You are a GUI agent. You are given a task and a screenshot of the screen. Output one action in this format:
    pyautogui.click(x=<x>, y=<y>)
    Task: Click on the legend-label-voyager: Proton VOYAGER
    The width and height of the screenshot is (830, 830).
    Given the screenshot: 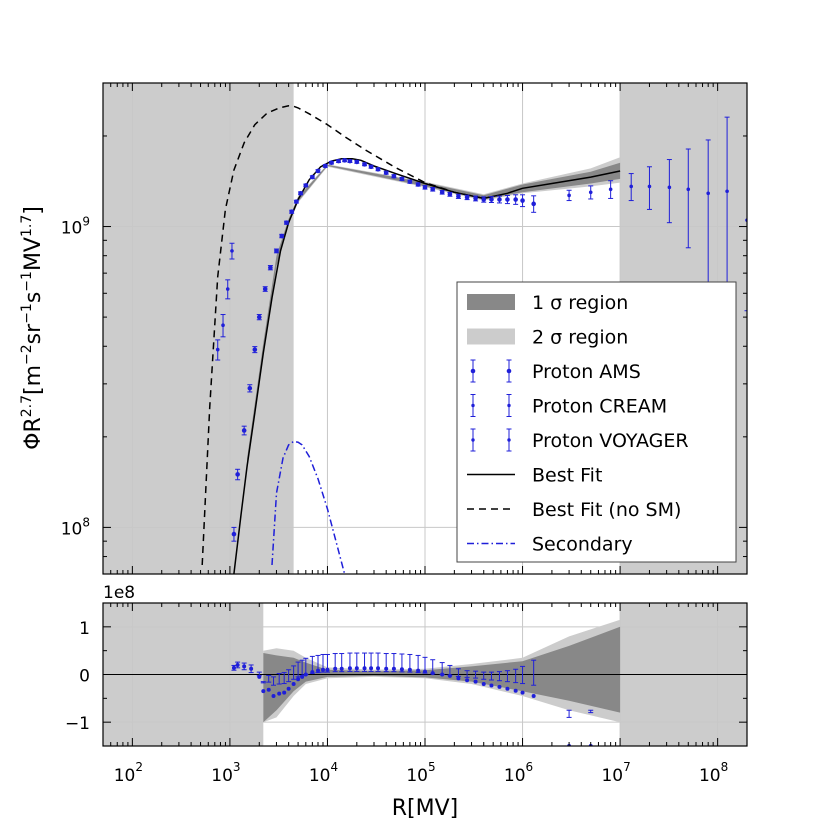 What is the action you would take?
    pyautogui.click(x=610, y=441)
    